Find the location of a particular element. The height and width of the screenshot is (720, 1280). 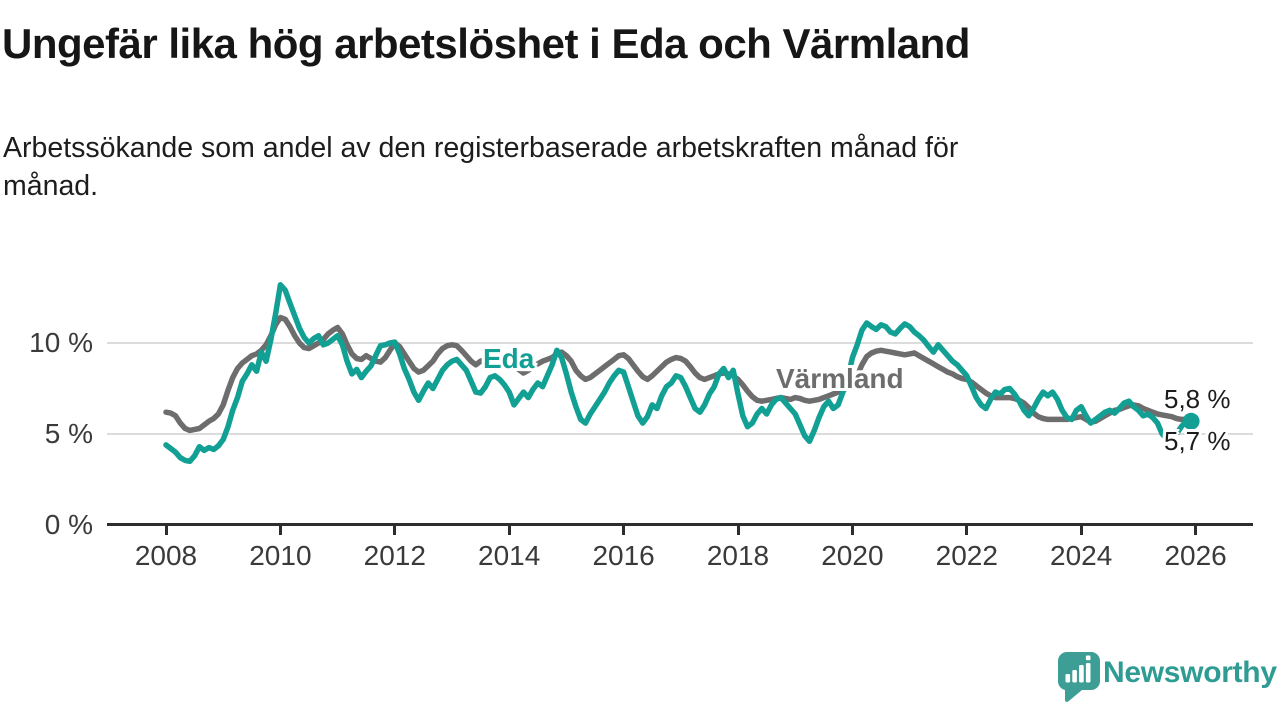

x-axis-tick-2014 is located at coordinates (509, 530).